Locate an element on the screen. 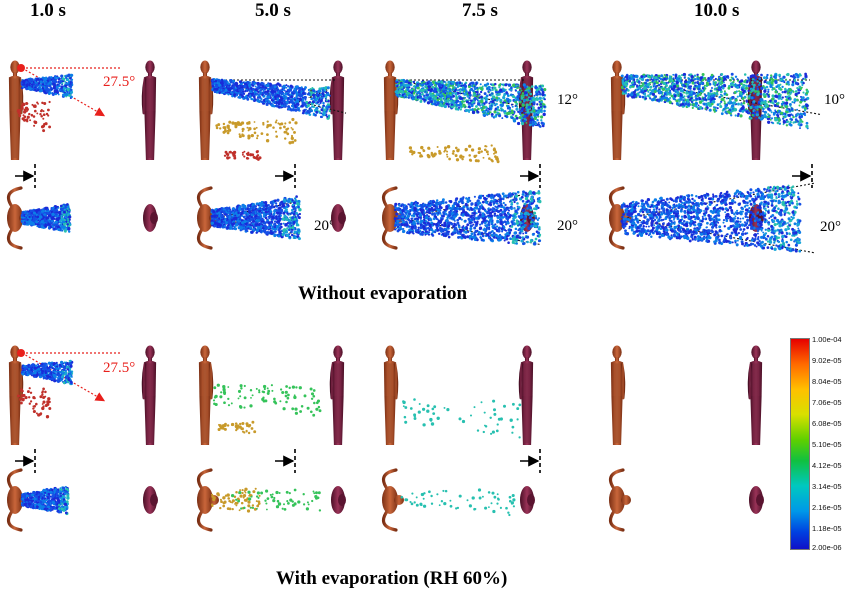  angle-label-side-10s: 10° is located at coordinates (834, 100).